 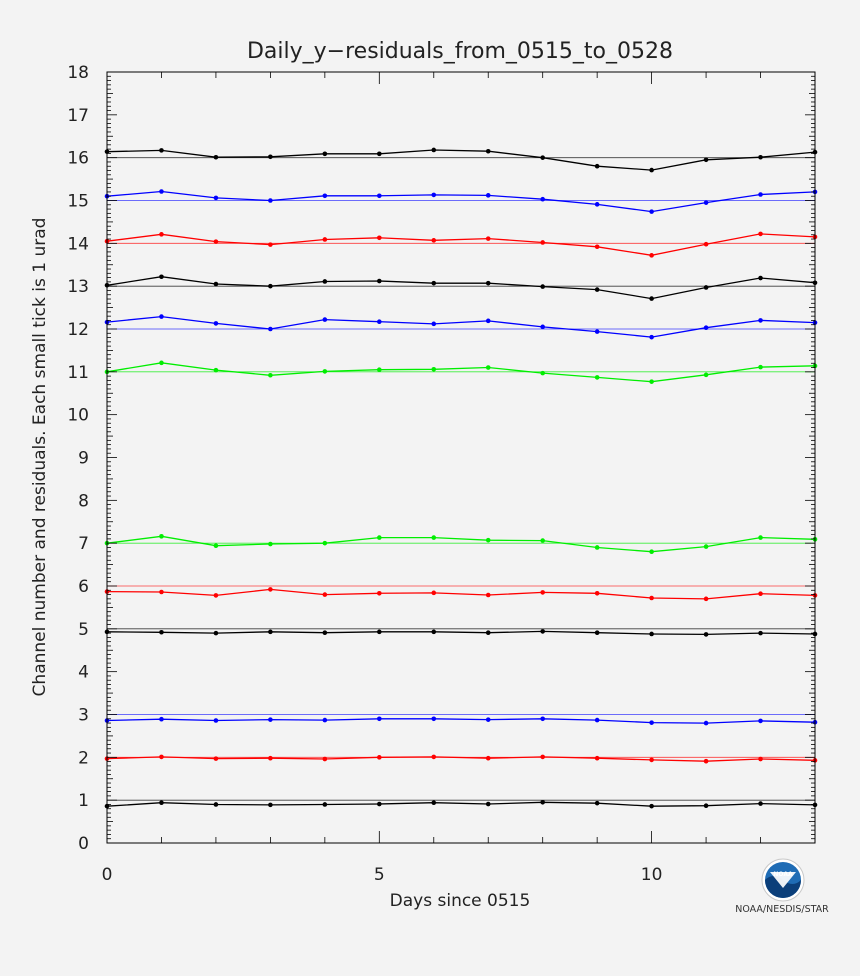 I want to click on series-line-ch13, so click(x=461, y=288).